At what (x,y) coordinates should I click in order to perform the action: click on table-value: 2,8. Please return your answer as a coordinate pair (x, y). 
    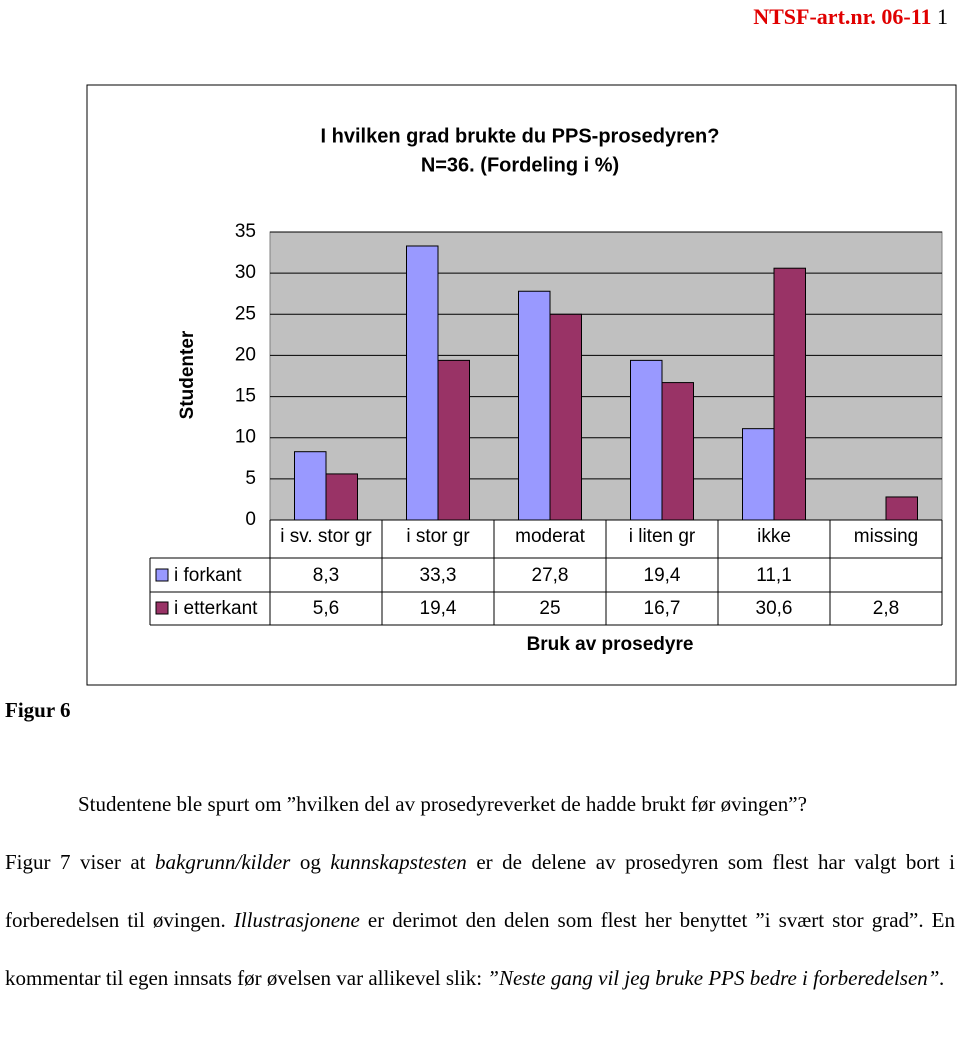
    Looking at the image, I should click on (886, 608).